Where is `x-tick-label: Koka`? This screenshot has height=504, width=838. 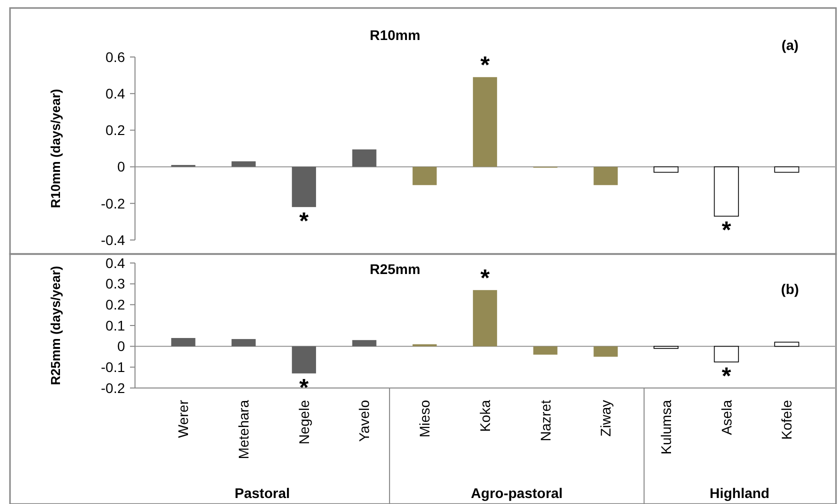 x-tick-label: Koka is located at coordinates (484, 416).